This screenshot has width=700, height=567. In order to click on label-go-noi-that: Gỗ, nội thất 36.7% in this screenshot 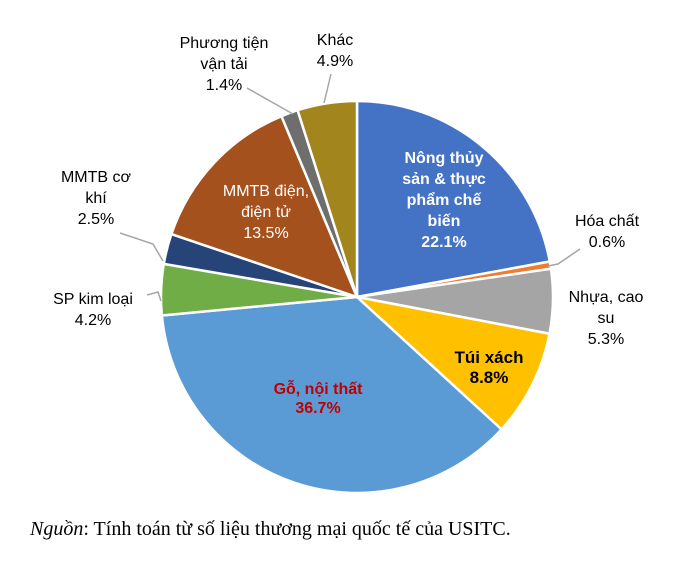, I will do `click(318, 399)`.